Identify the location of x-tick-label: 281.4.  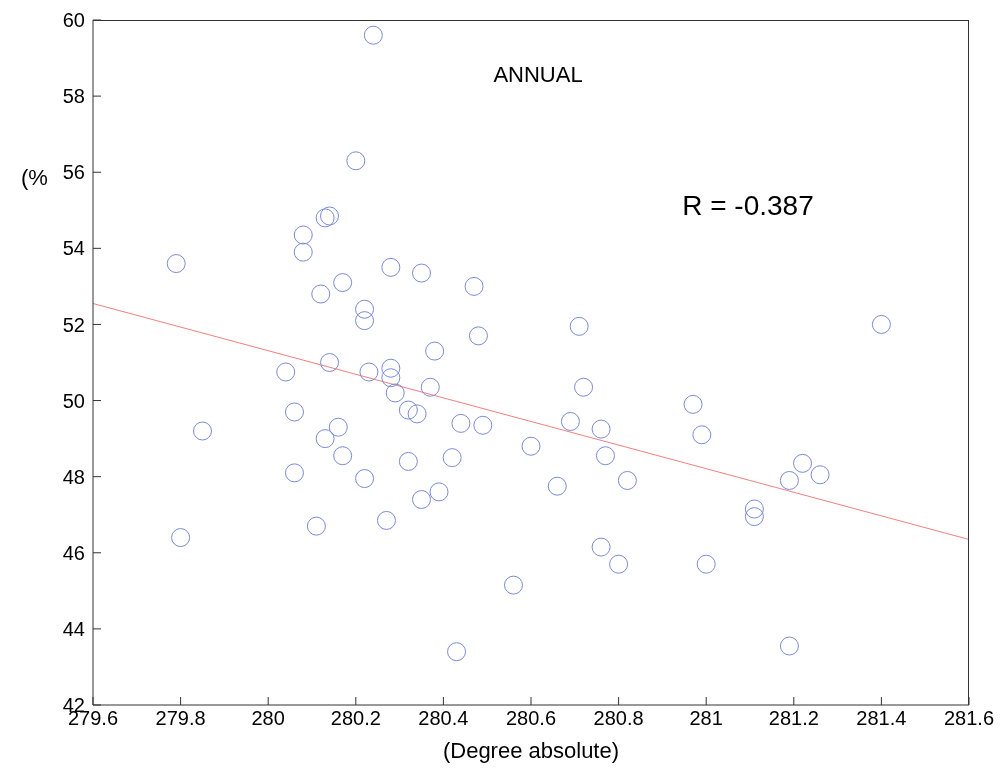
(881, 718).